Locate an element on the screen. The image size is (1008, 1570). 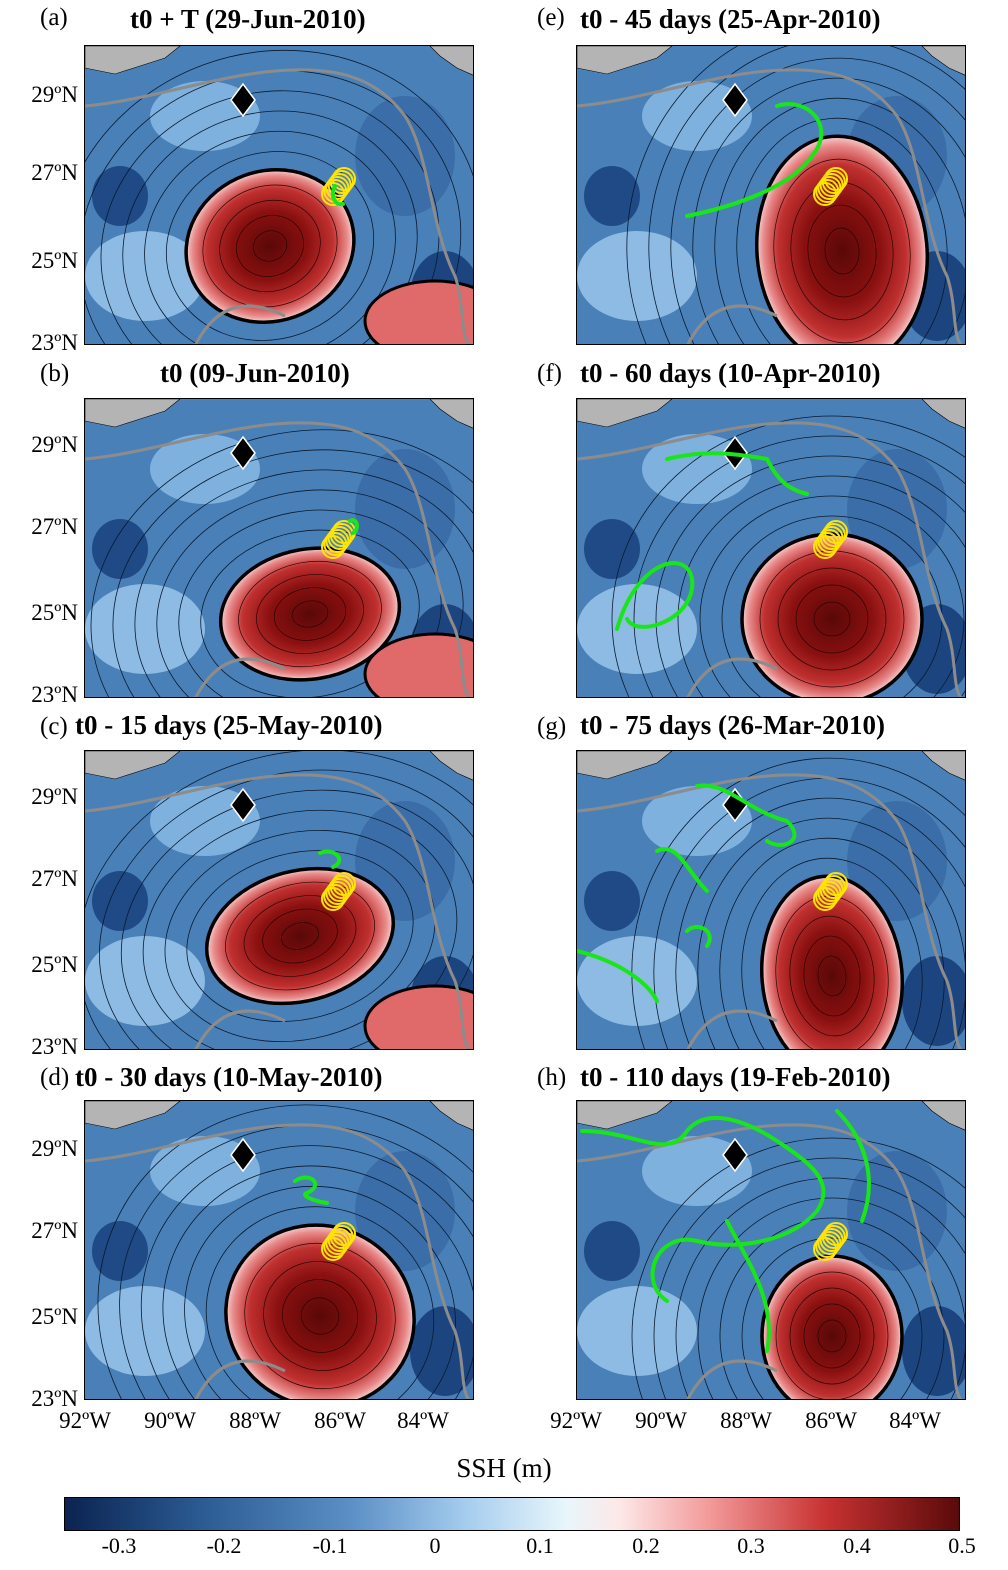
lat-tick-25n-b: 25ºN is located at coordinates (54, 612).